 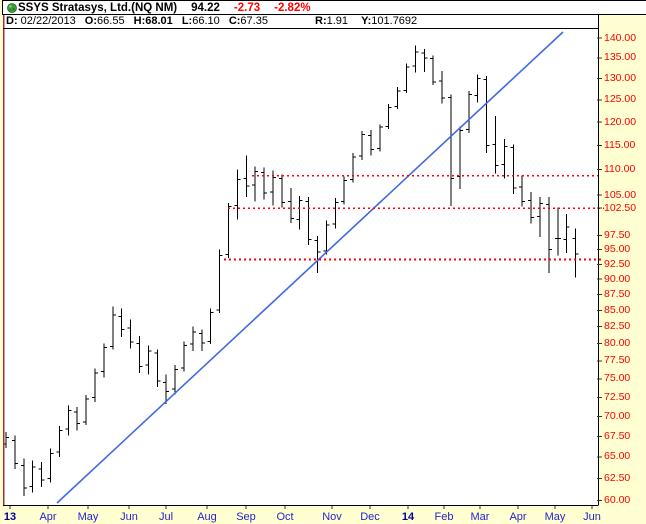 I want to click on month-axis-label: Dec, so click(x=370, y=517).